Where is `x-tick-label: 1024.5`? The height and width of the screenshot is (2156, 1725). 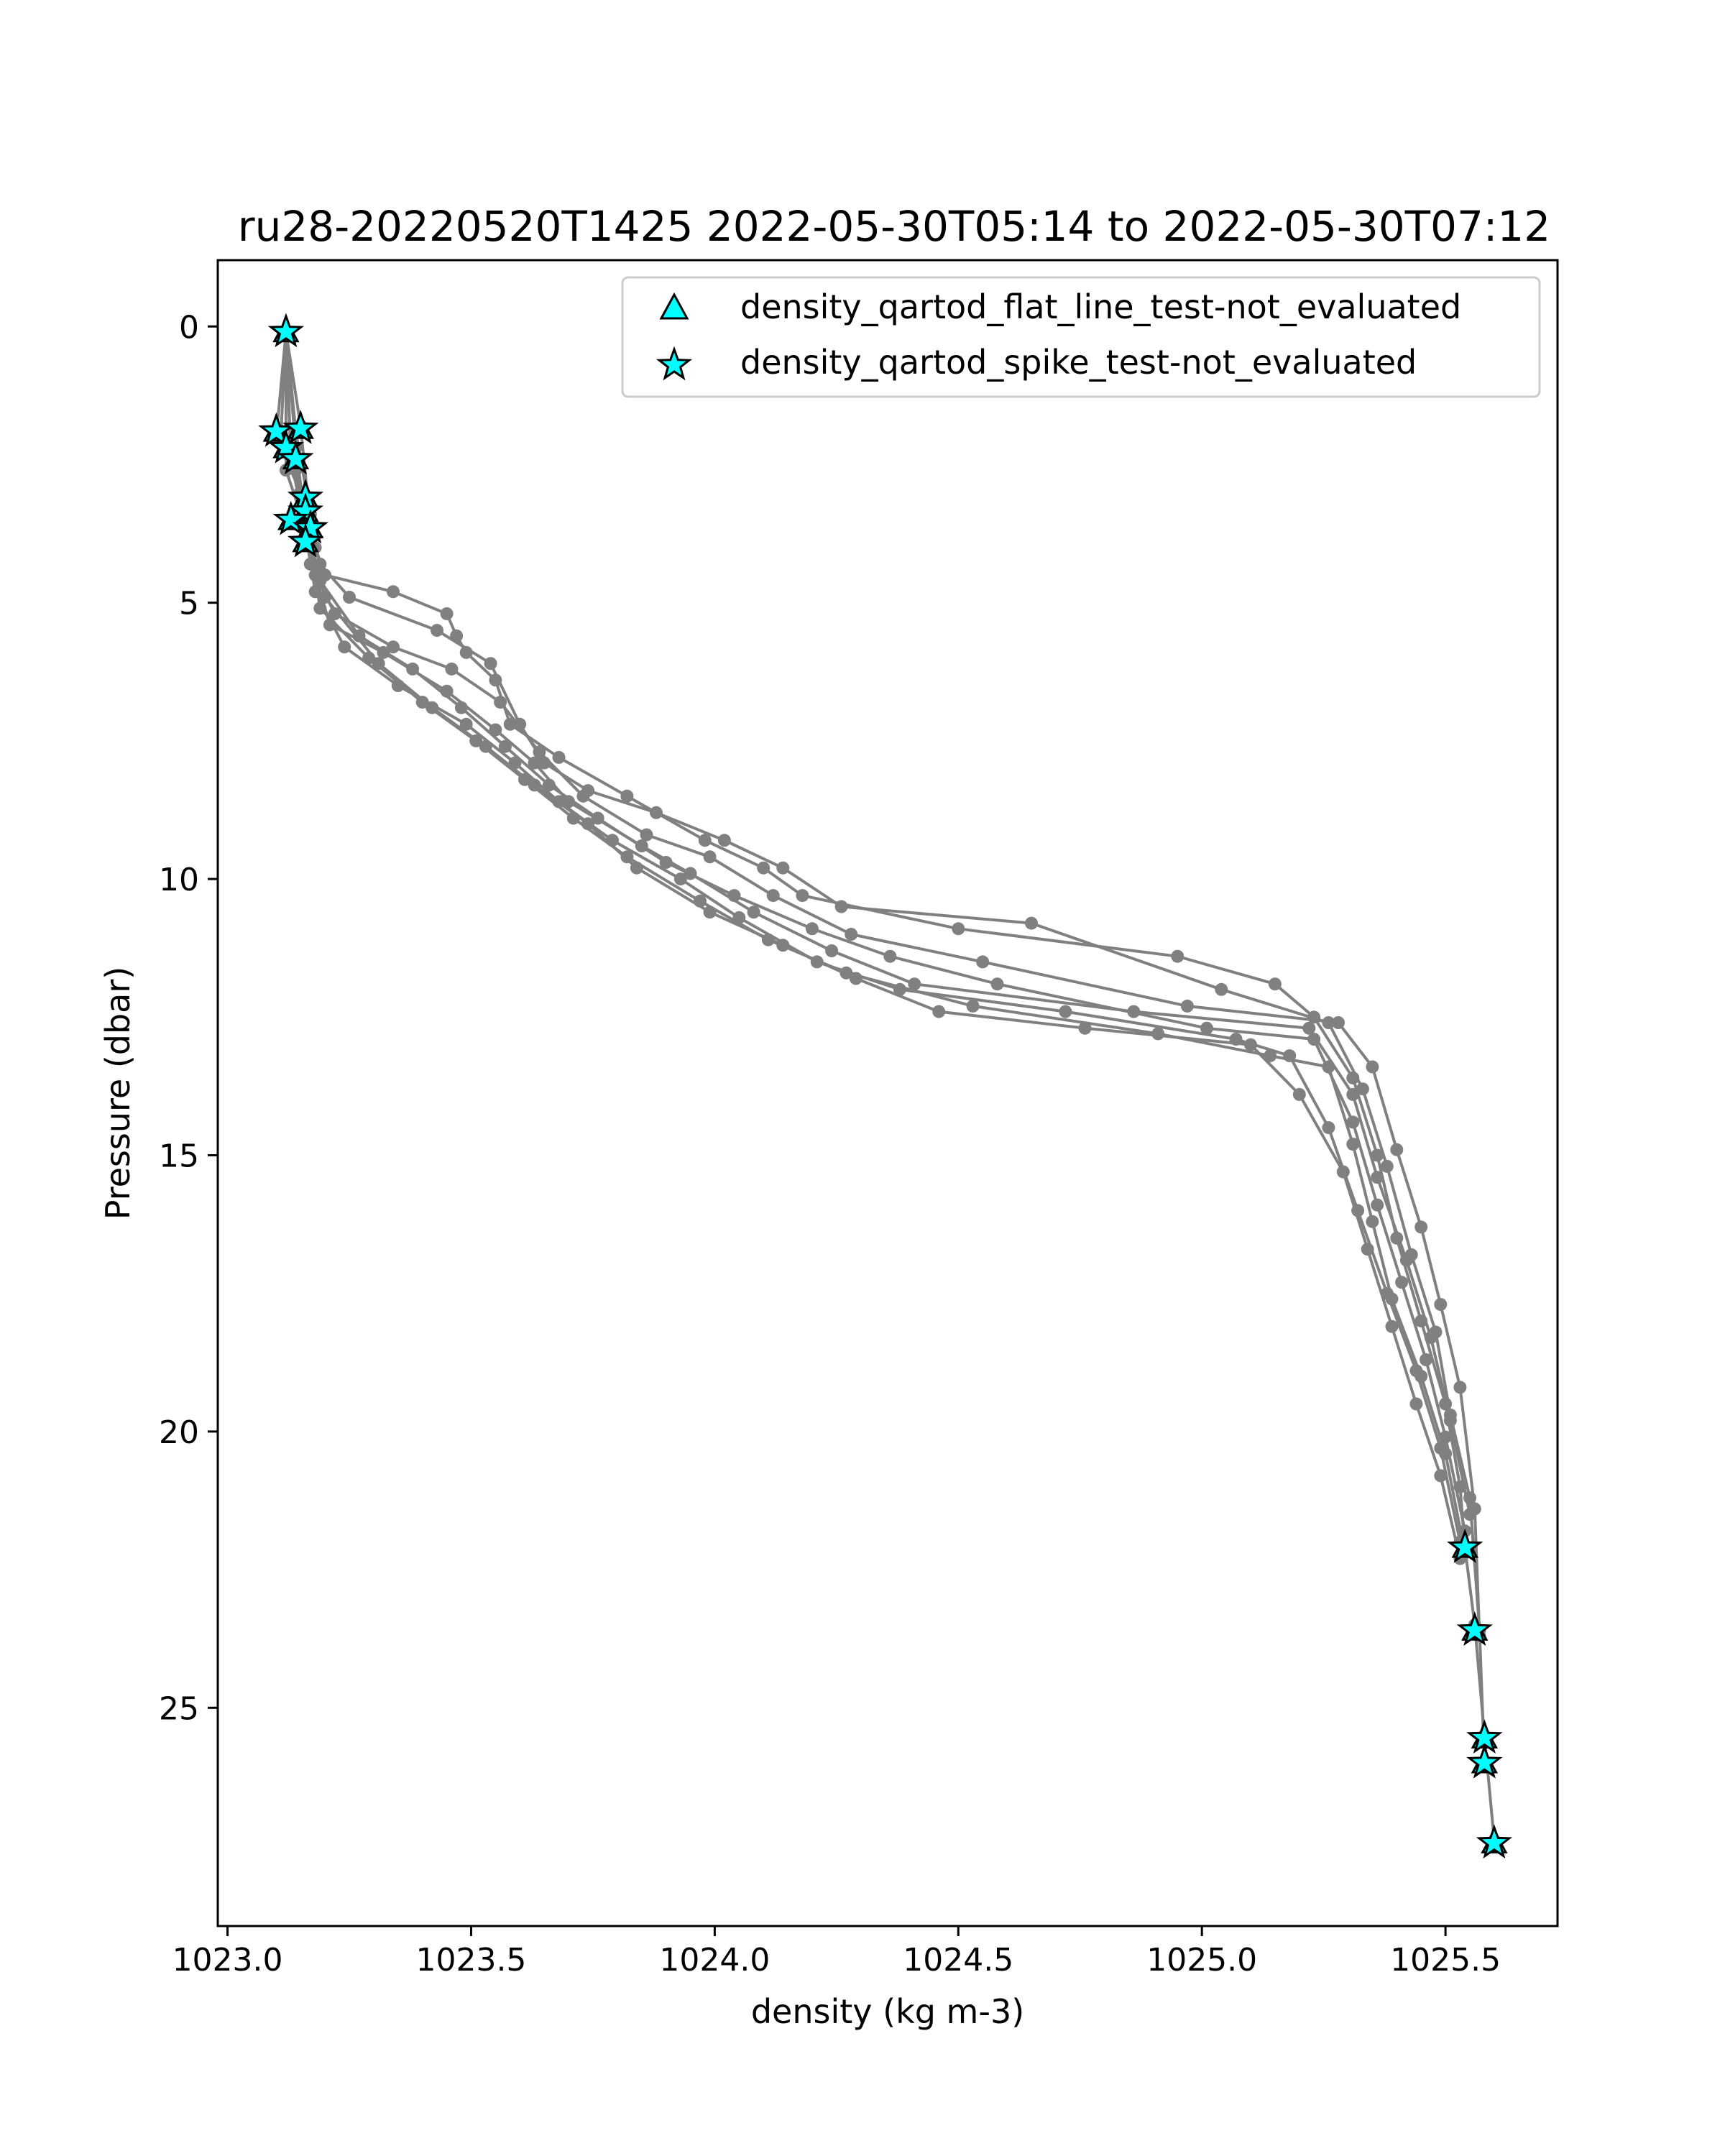
x-tick-label: 1024.5 is located at coordinates (958, 1960).